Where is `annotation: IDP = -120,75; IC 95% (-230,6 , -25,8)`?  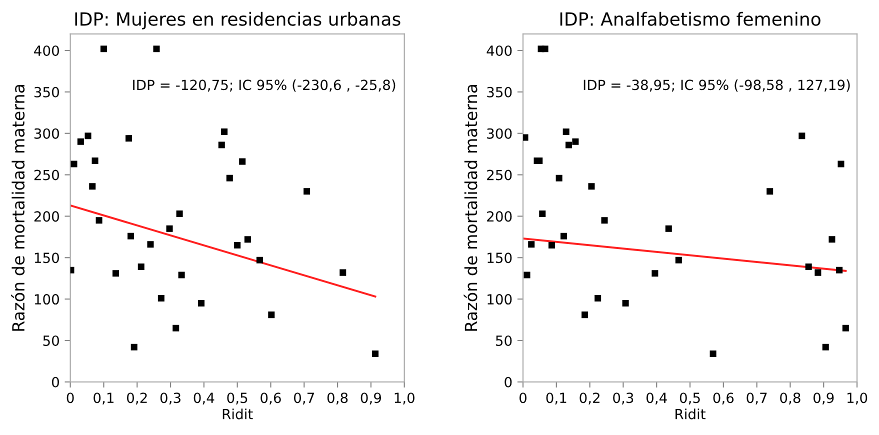
annotation: IDP = -120,75; IC 95% (-230,6 , -25,8) is located at coordinates (264, 85).